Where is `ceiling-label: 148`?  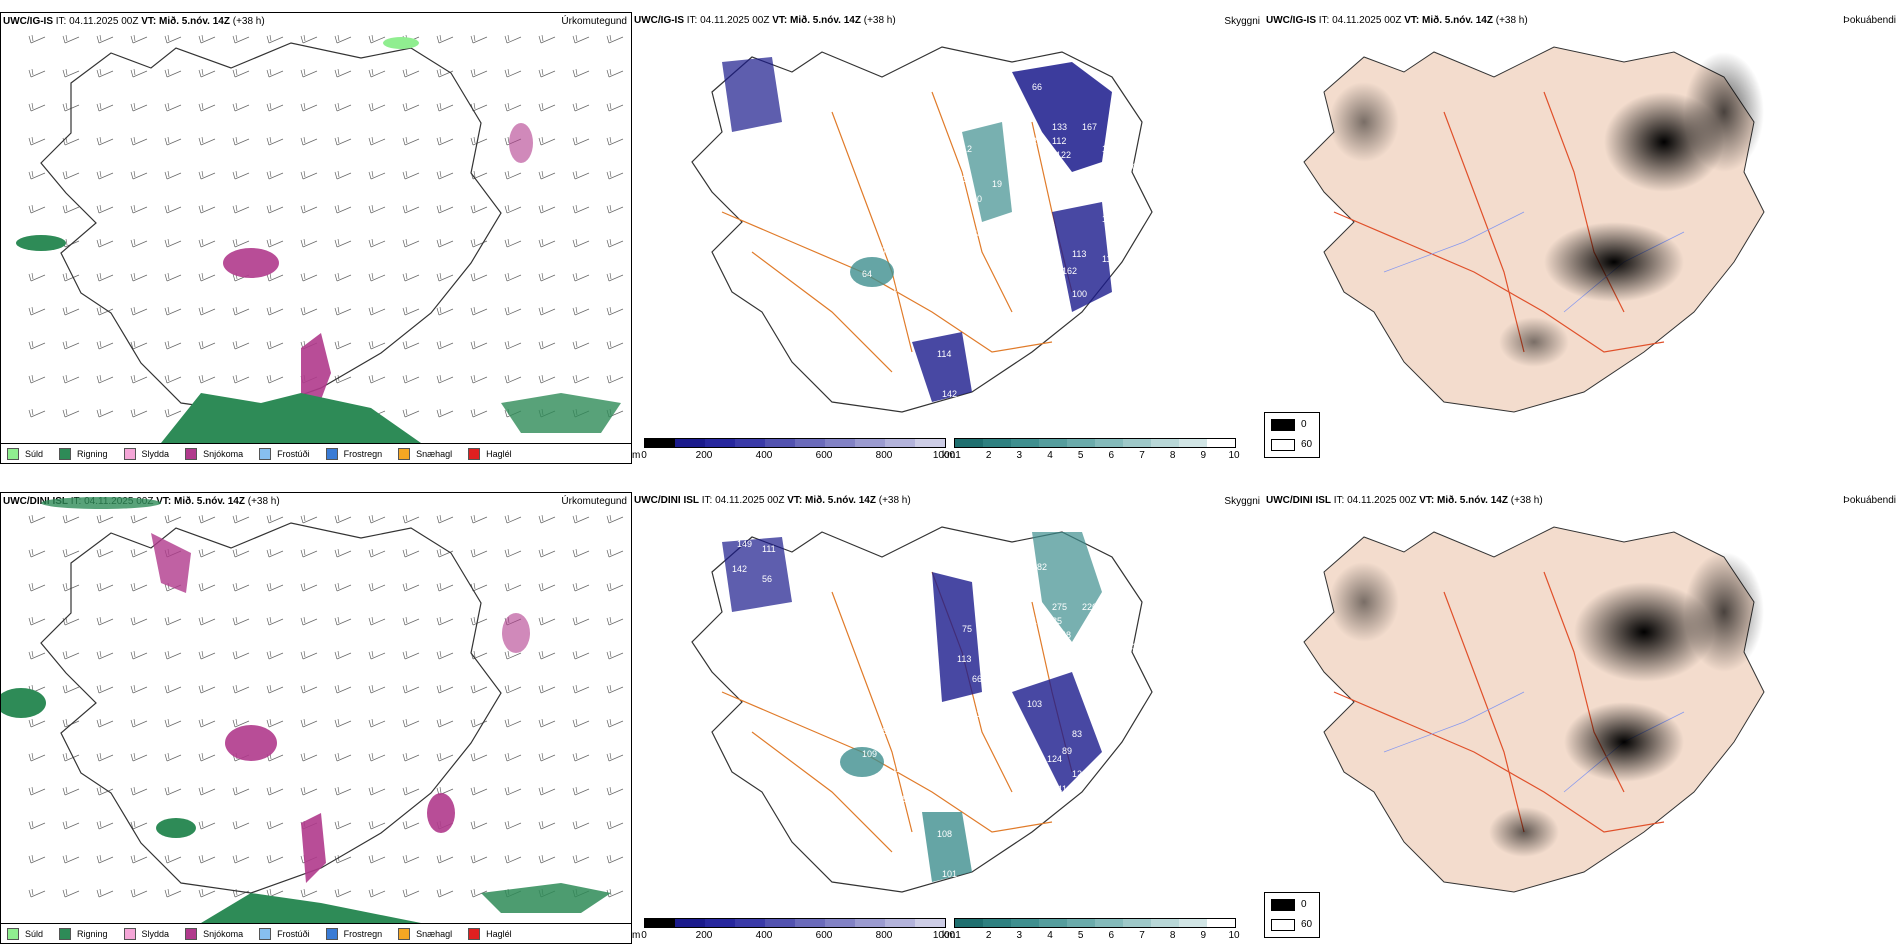
ceiling-label: 148 is located at coordinates (1063, 635).